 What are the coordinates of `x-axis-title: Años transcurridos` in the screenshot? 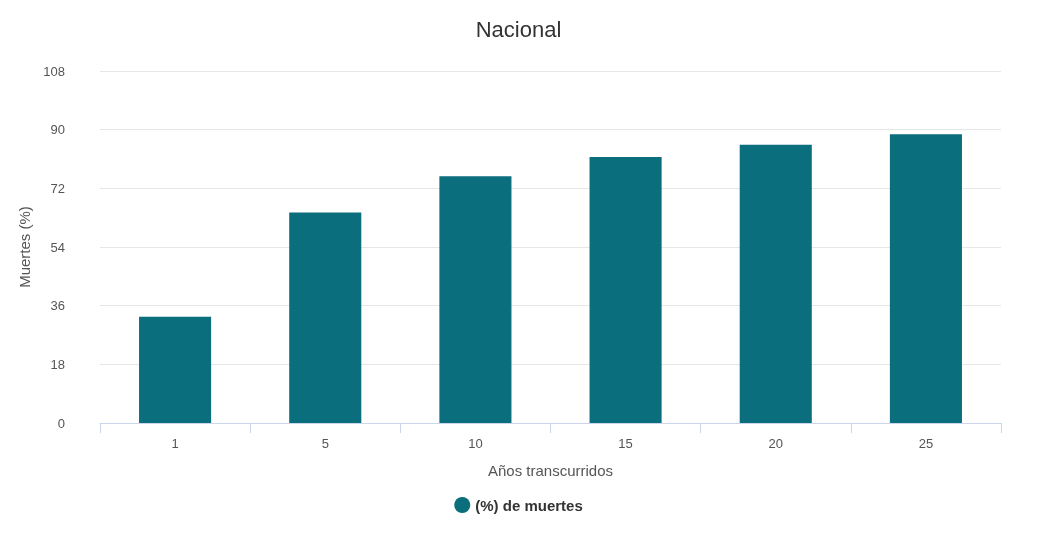 It's located at (550, 470).